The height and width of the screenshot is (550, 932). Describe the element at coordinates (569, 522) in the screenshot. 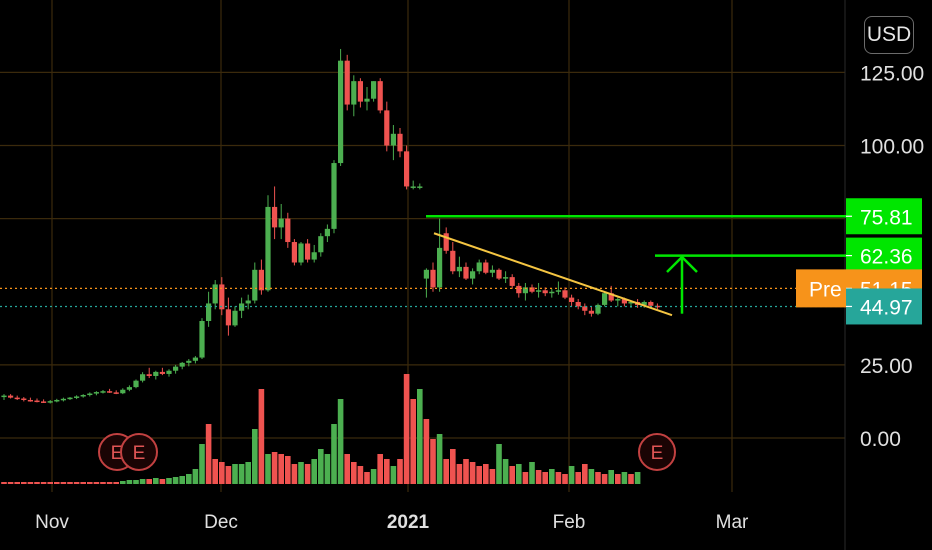

I see `time-axis-label: Feb` at that location.